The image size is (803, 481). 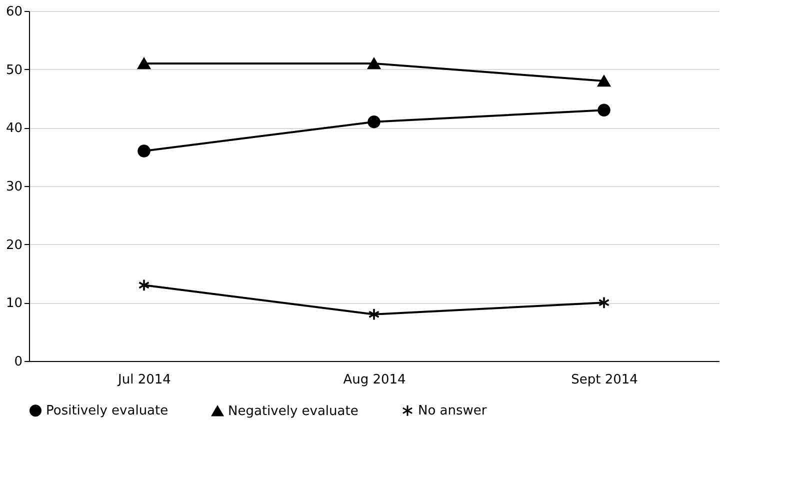 I want to click on legend-label: Positively evaluate, so click(x=107, y=411).